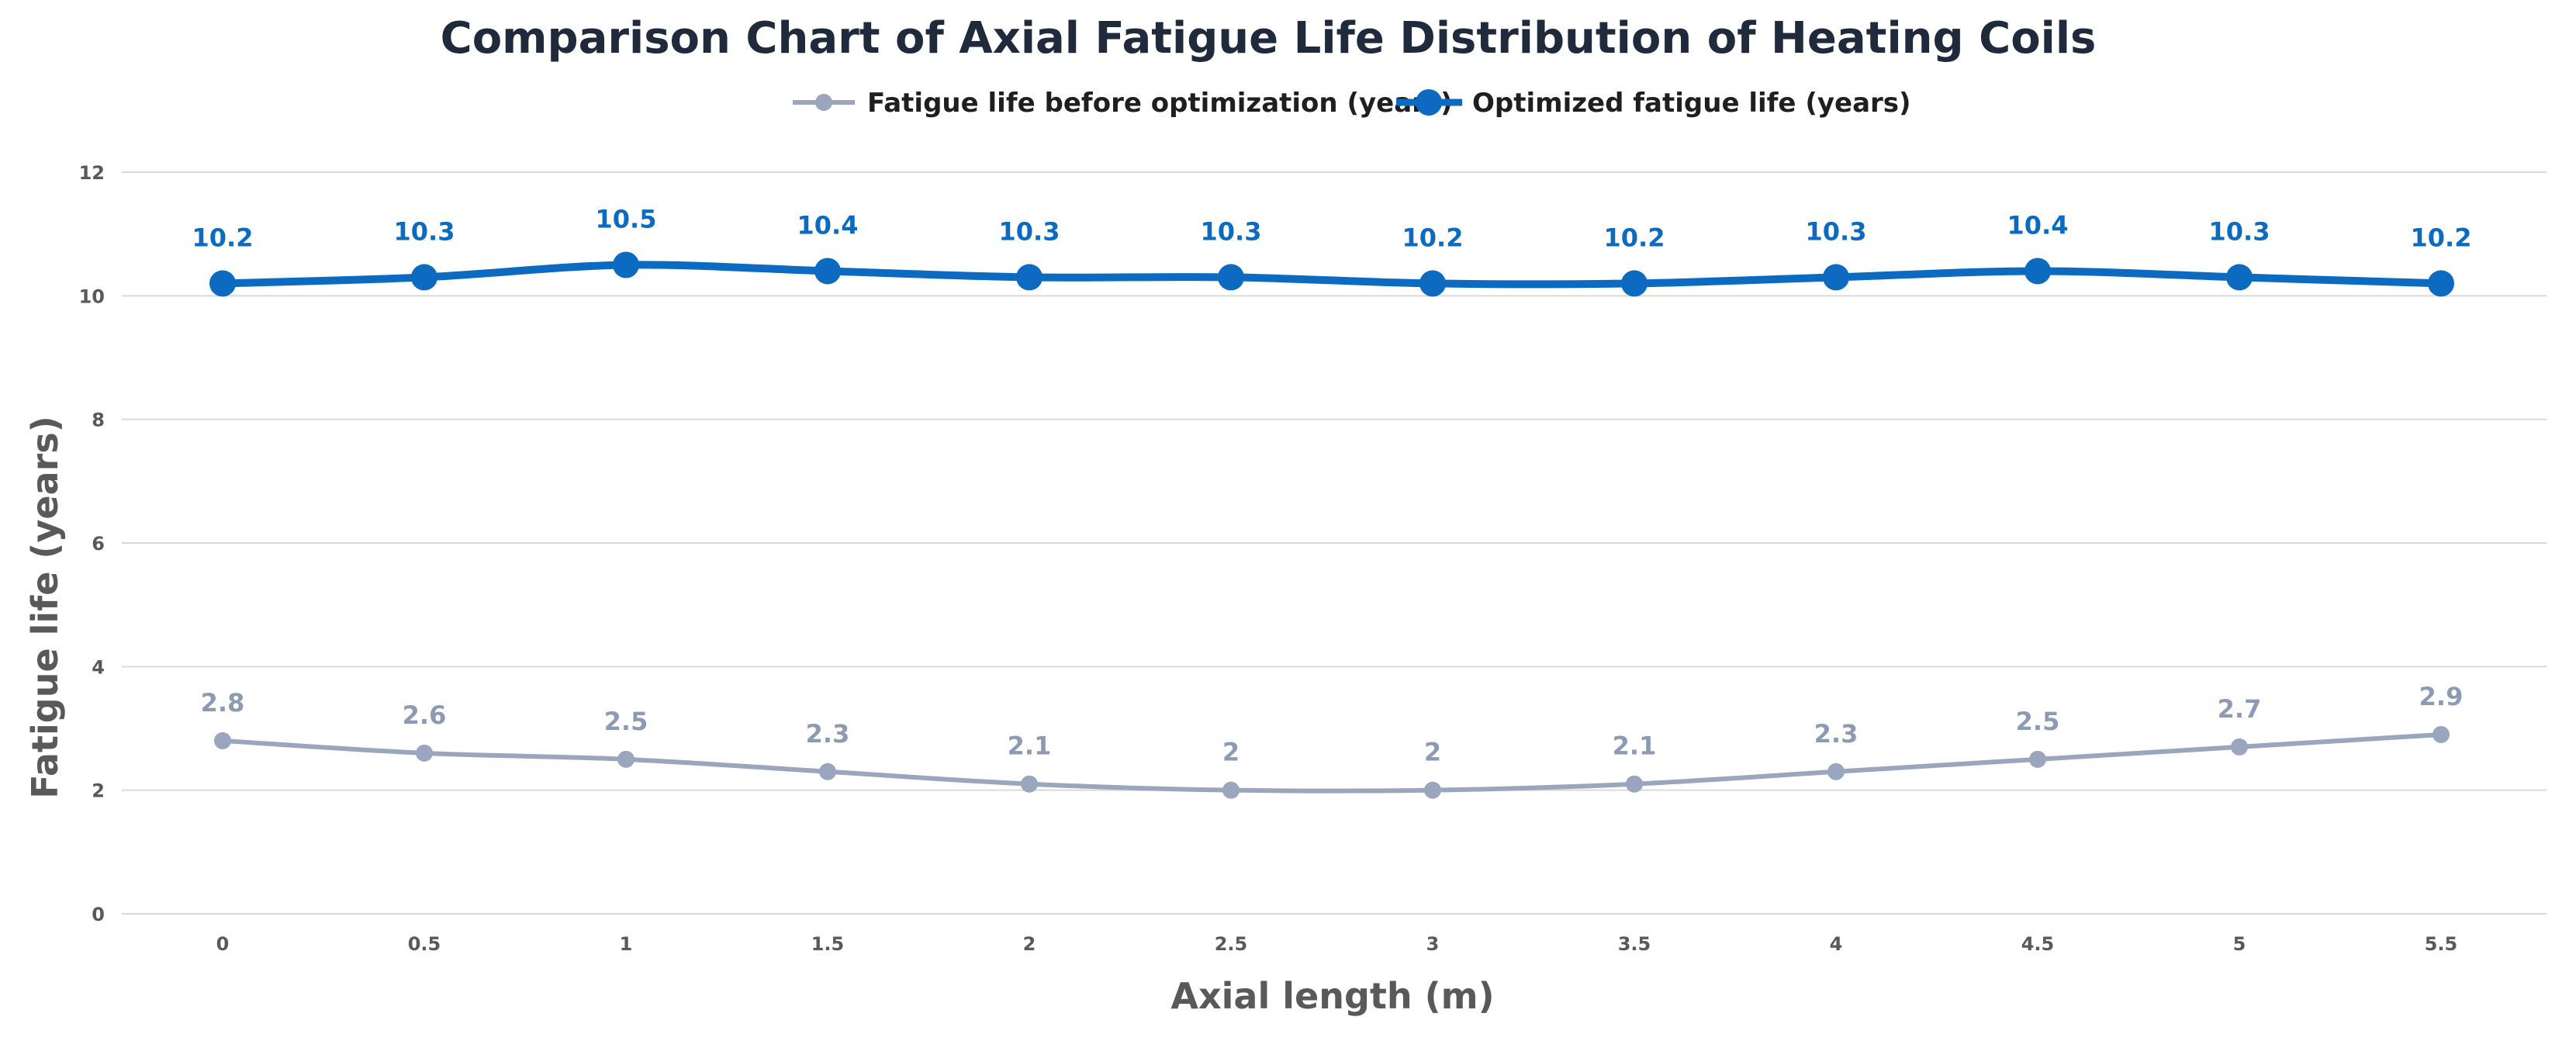 The height and width of the screenshot is (1041, 2576). Describe the element at coordinates (2441, 944) in the screenshot. I see `x-tick-label: 5.5` at that location.